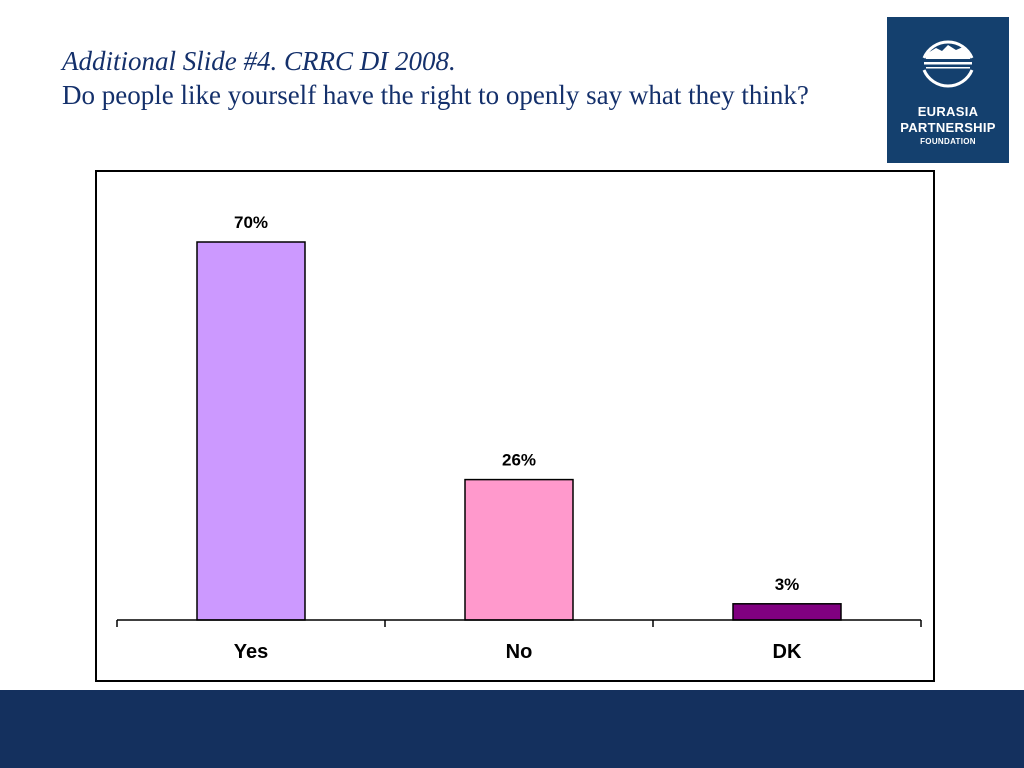 The width and height of the screenshot is (1024, 768). I want to click on eurasia-partnership-logo: EURASIA PARTNERSHIP FOUNDATION, so click(948, 90).